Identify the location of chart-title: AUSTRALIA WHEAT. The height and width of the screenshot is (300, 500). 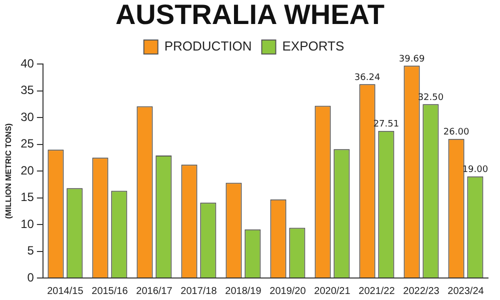
(250, 15).